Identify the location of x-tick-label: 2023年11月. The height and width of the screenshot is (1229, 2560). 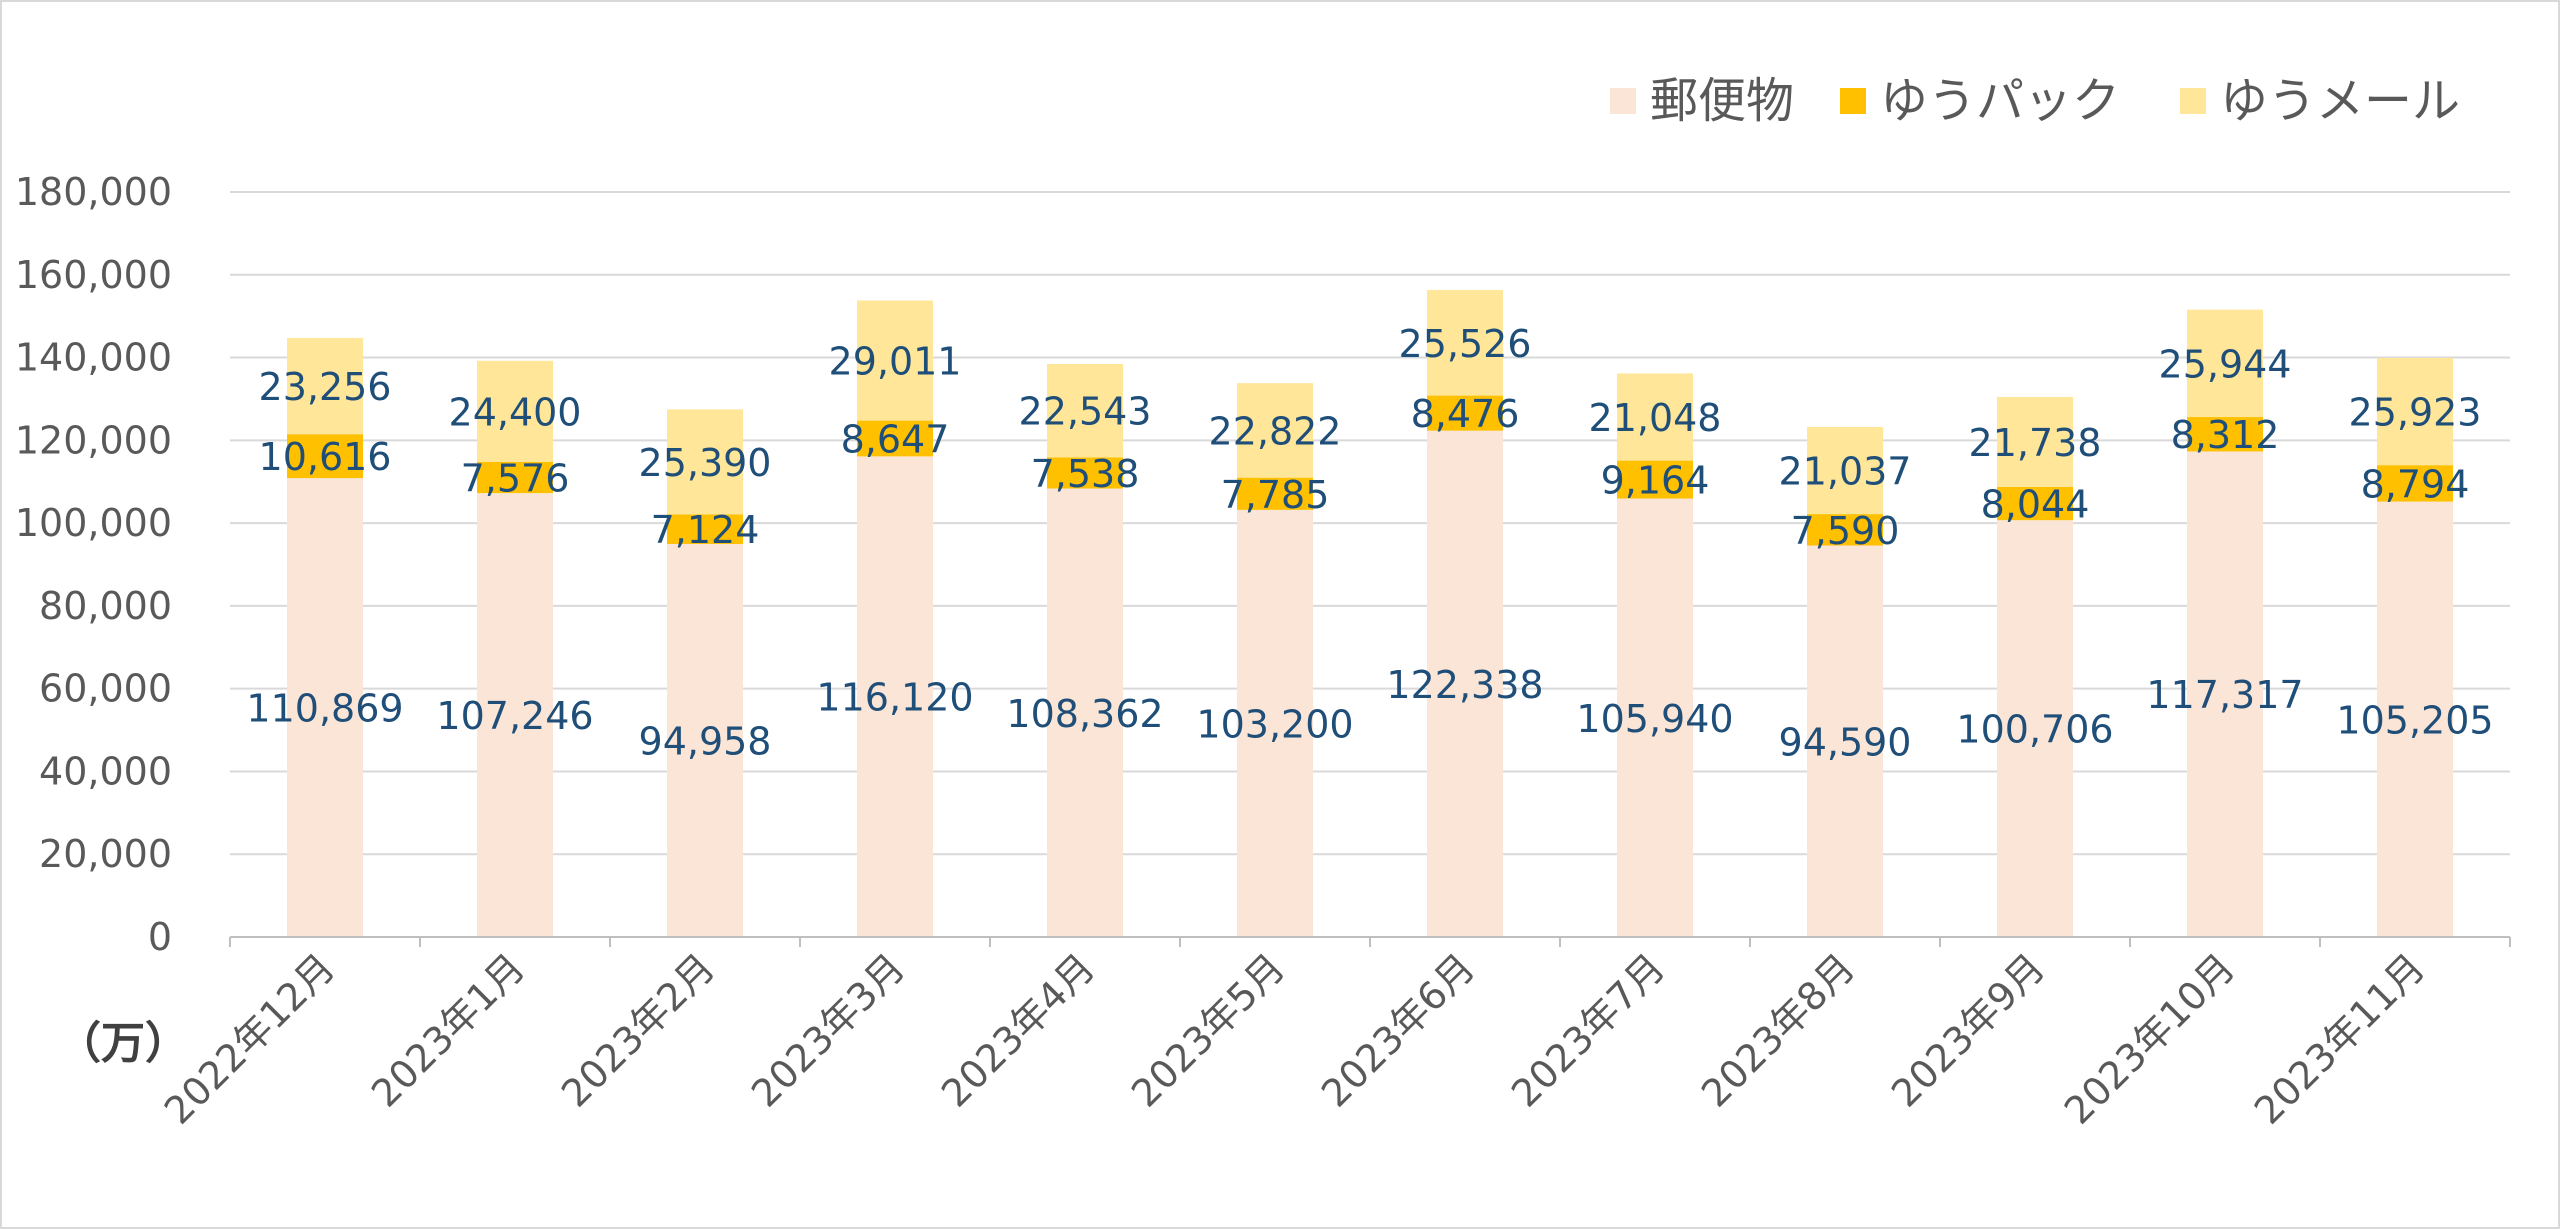
(2339, 1038).